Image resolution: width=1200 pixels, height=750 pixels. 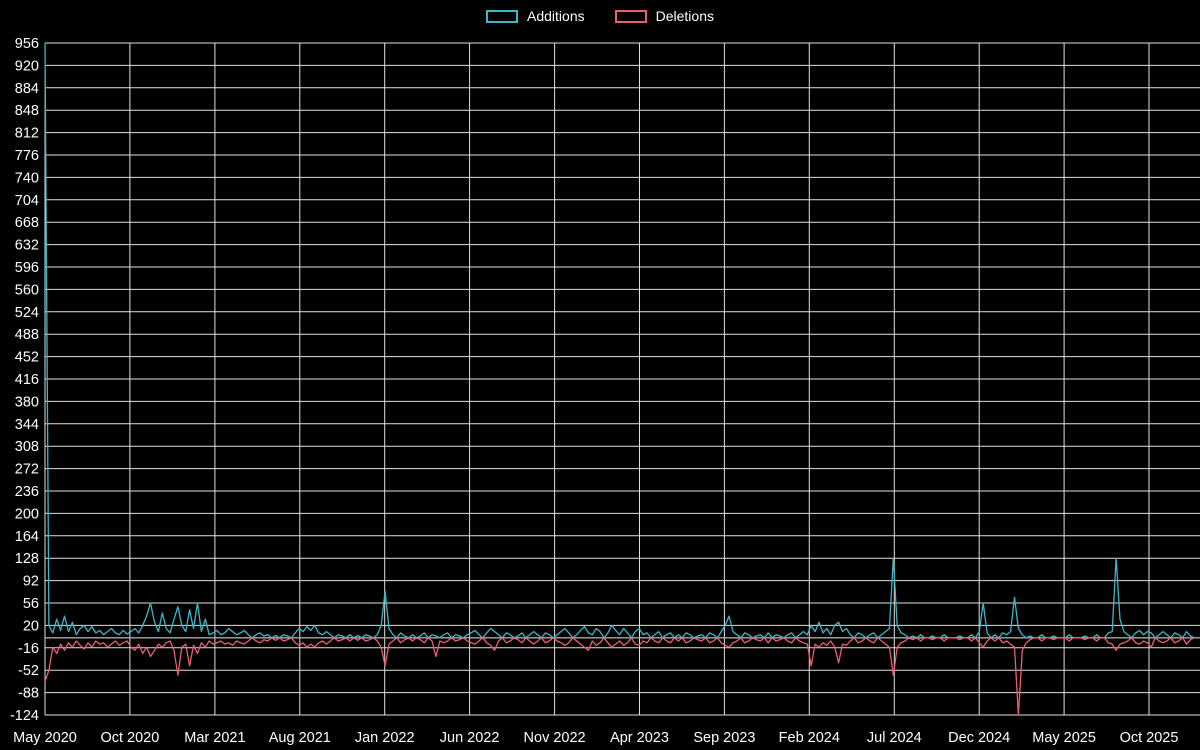 What do you see at coordinates (27, 335) in the screenshot?
I see `y-axis-label: 488` at bounding box center [27, 335].